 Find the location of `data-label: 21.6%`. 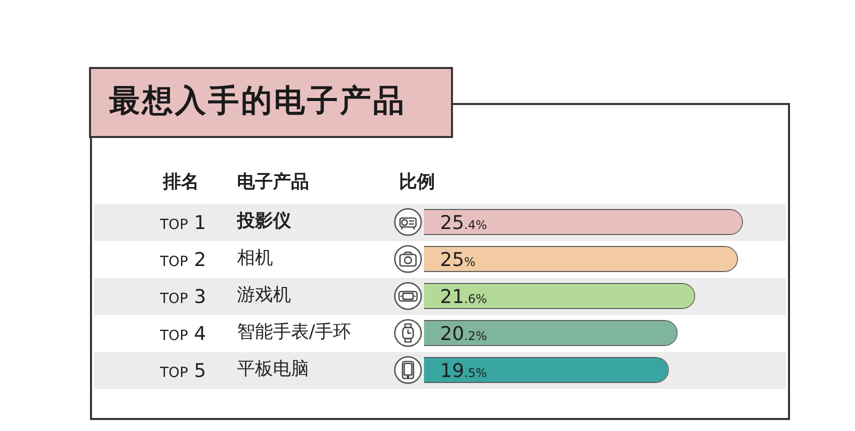

data-label: 21.6% is located at coordinates (464, 297).